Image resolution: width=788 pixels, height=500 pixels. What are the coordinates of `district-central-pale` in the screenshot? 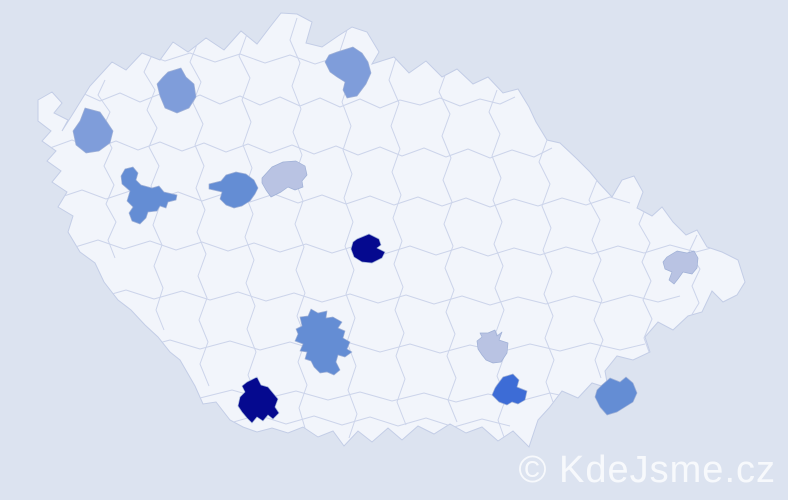 It's located at (284, 179).